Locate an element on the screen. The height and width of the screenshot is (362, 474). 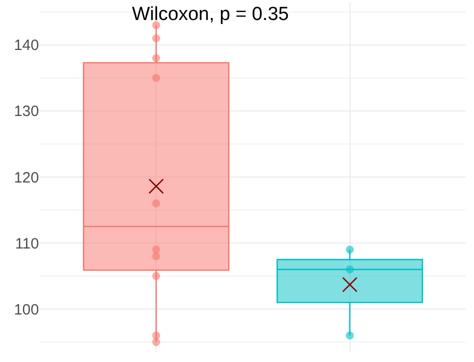
y-tick-label: 140 is located at coordinates (26, 45).